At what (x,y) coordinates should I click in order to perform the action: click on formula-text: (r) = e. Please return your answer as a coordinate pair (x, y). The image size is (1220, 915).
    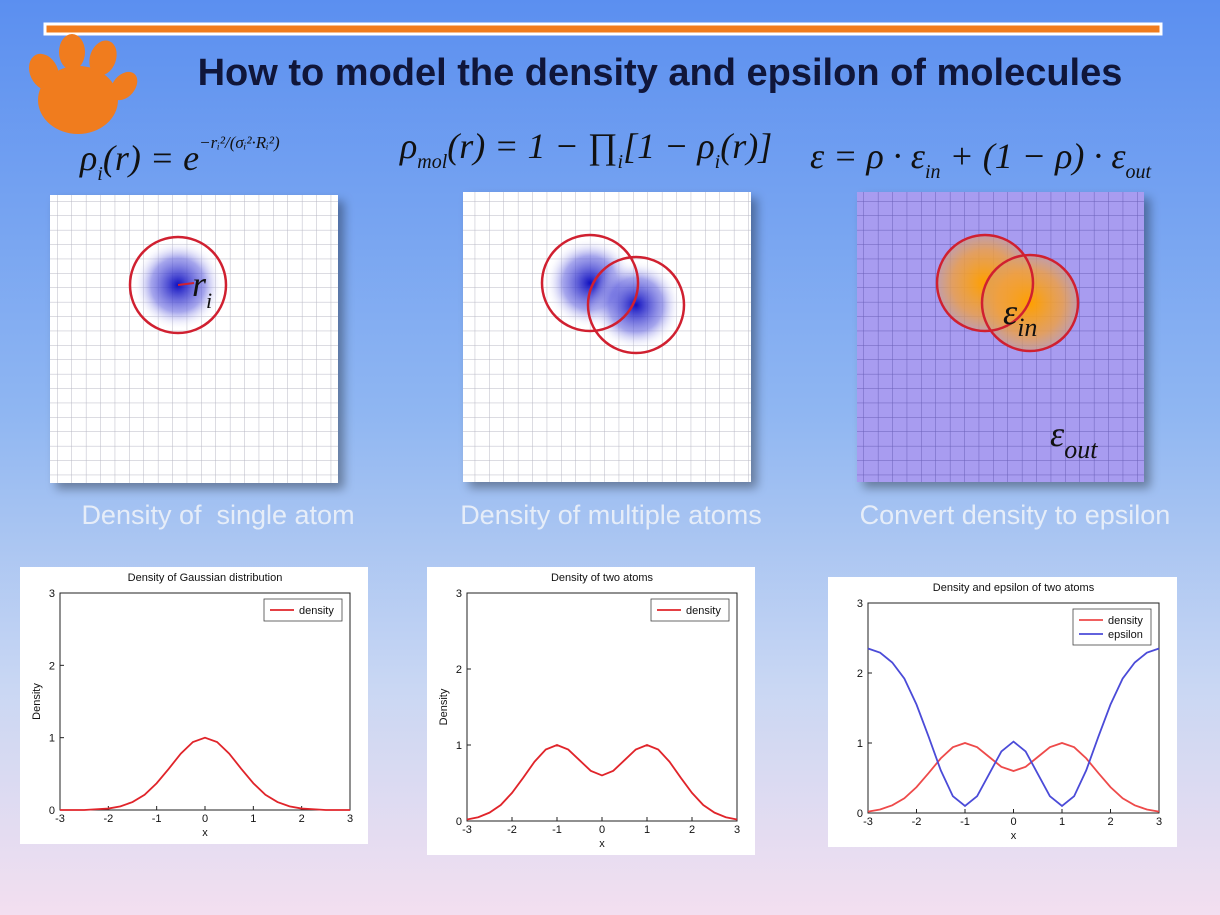
    Looking at the image, I should click on (151, 158).